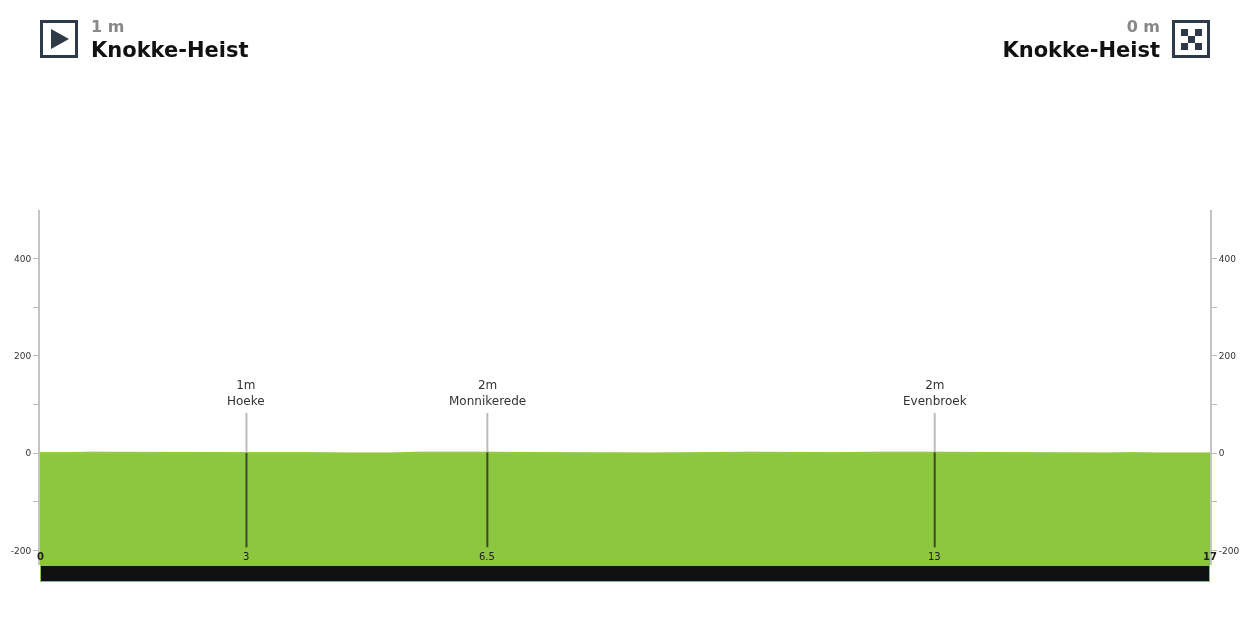 This screenshot has height=625, width=1250. I want to click on x-tick-label: 13, so click(934, 556).